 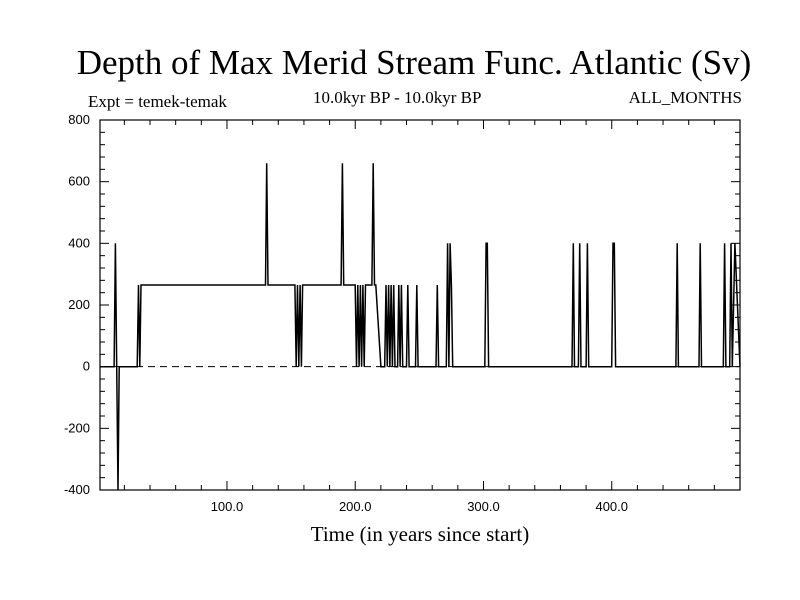 I want to click on x-axis-title: Time (in years since start), so click(x=420, y=534).